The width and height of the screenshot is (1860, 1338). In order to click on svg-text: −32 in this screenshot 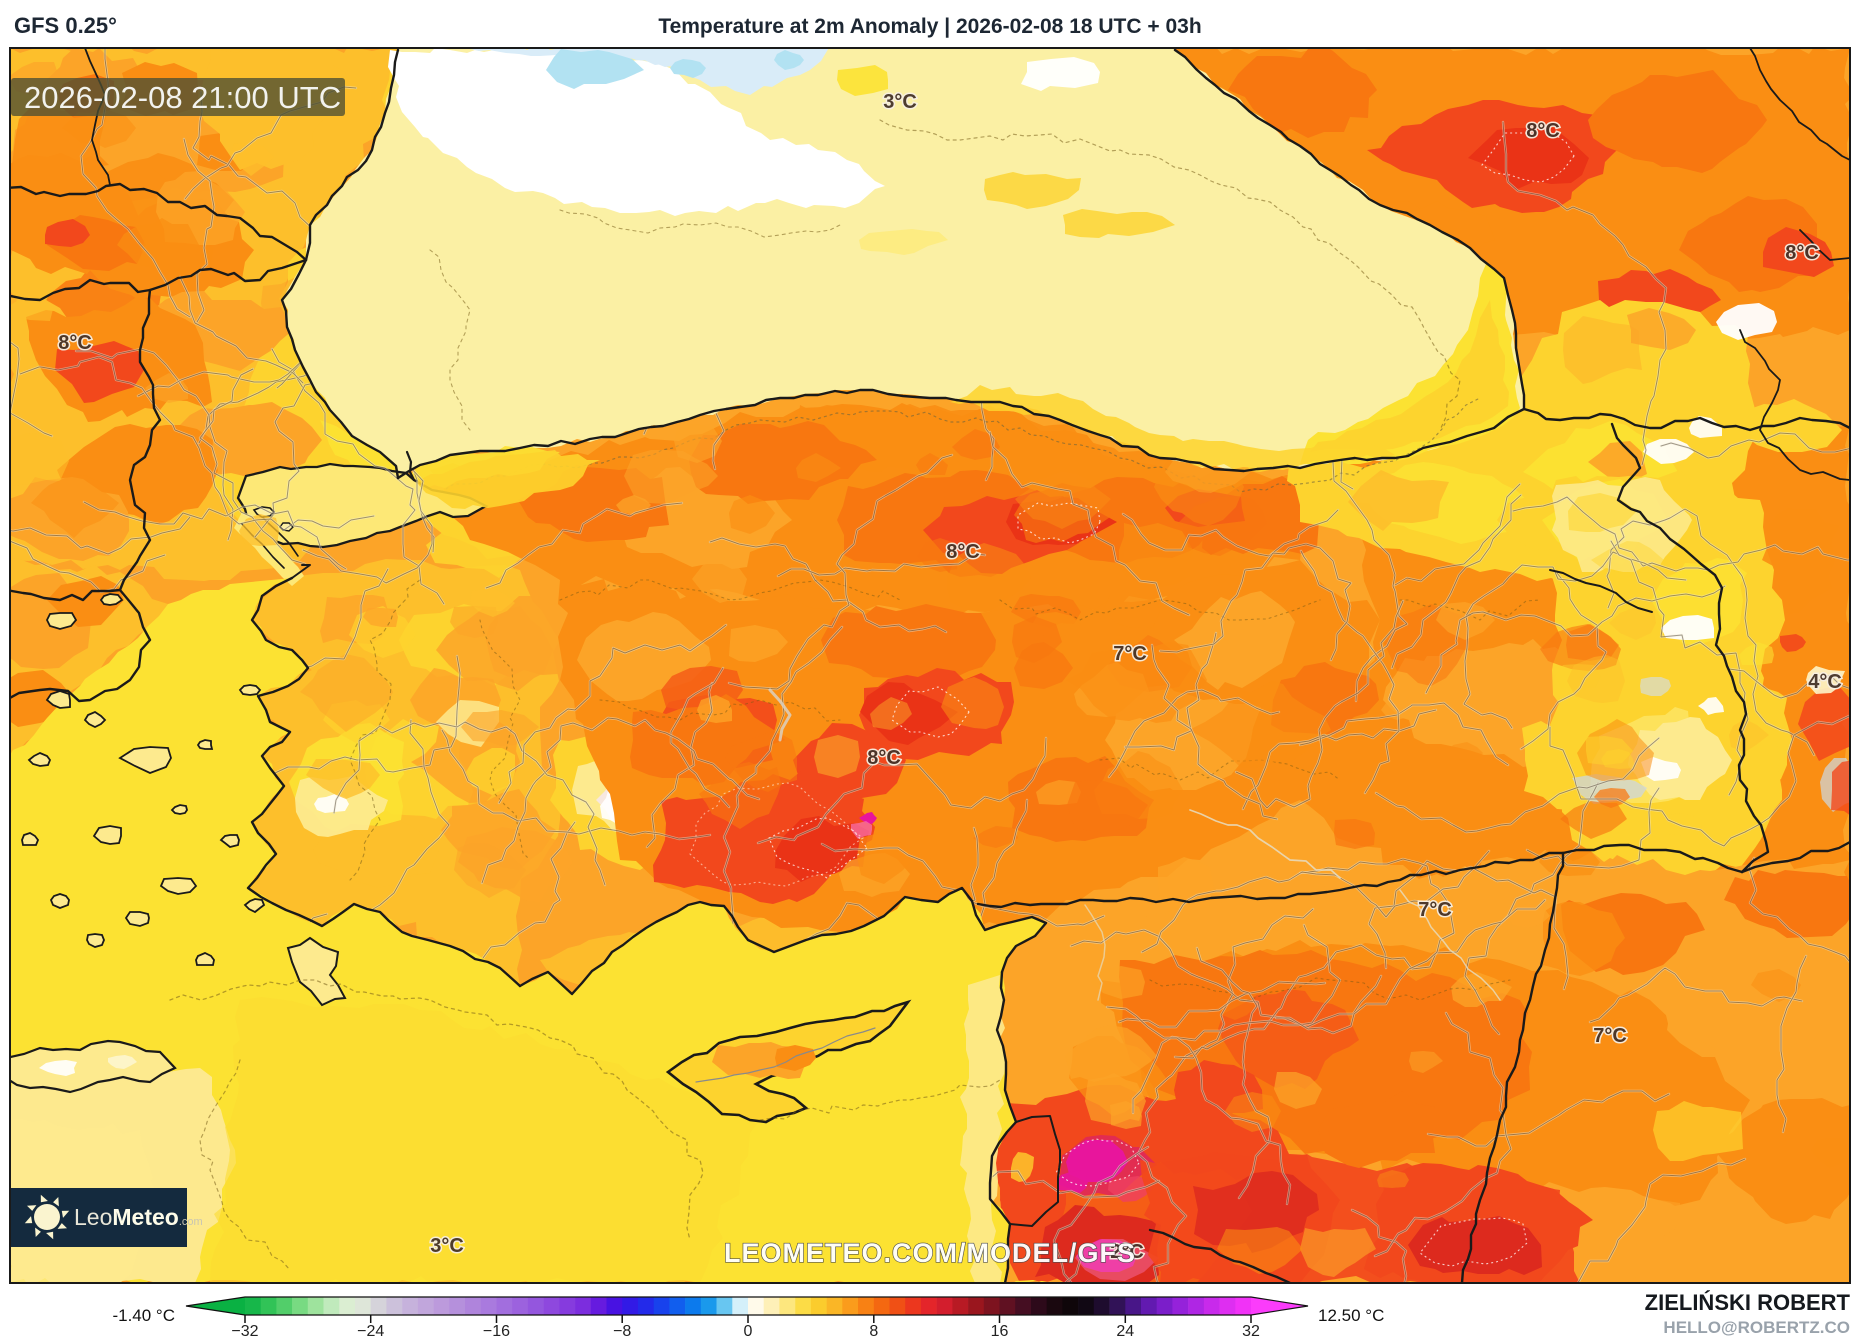, I will do `click(244, 1330)`.